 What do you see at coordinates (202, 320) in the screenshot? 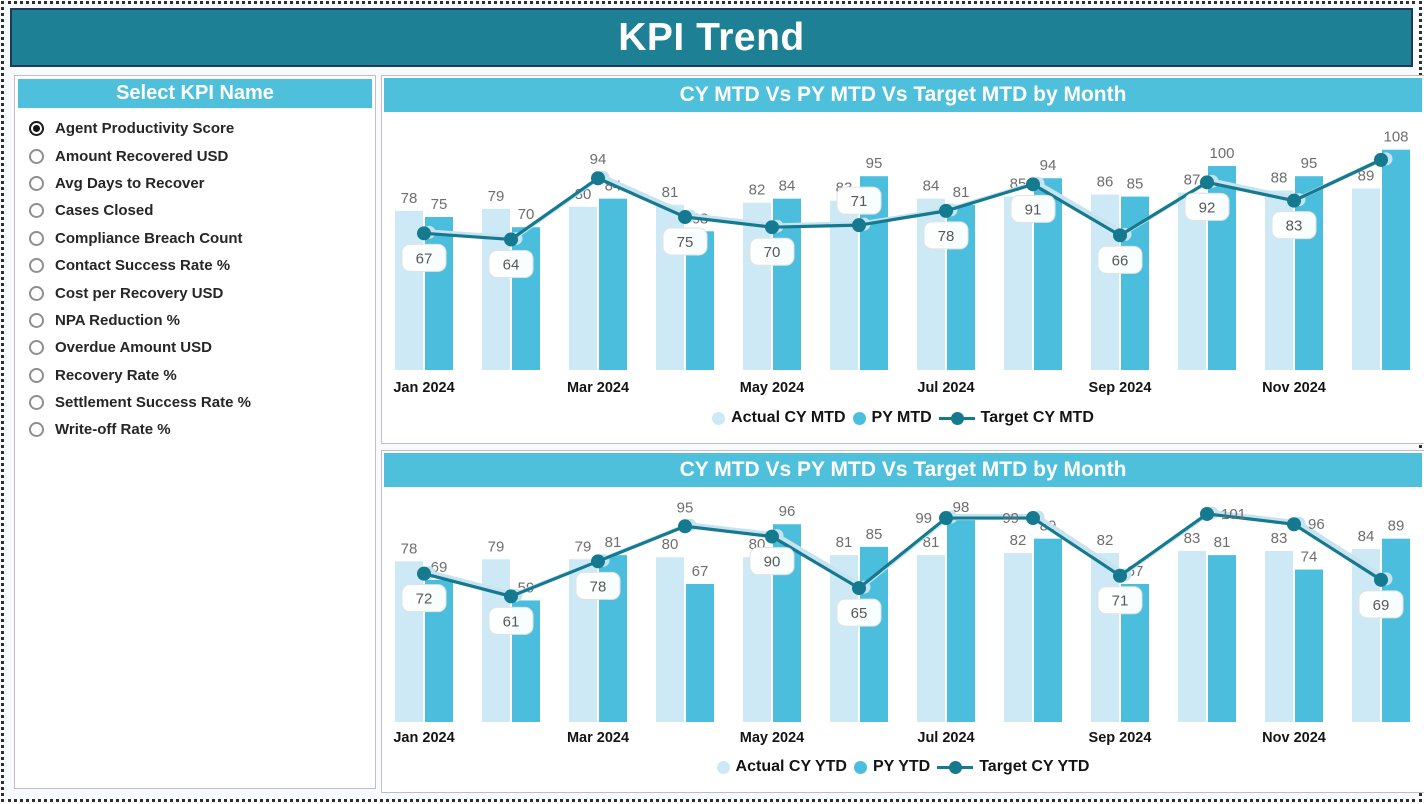
I see `kpi-option-npa-reduction: NPA Reduction %` at bounding box center [202, 320].